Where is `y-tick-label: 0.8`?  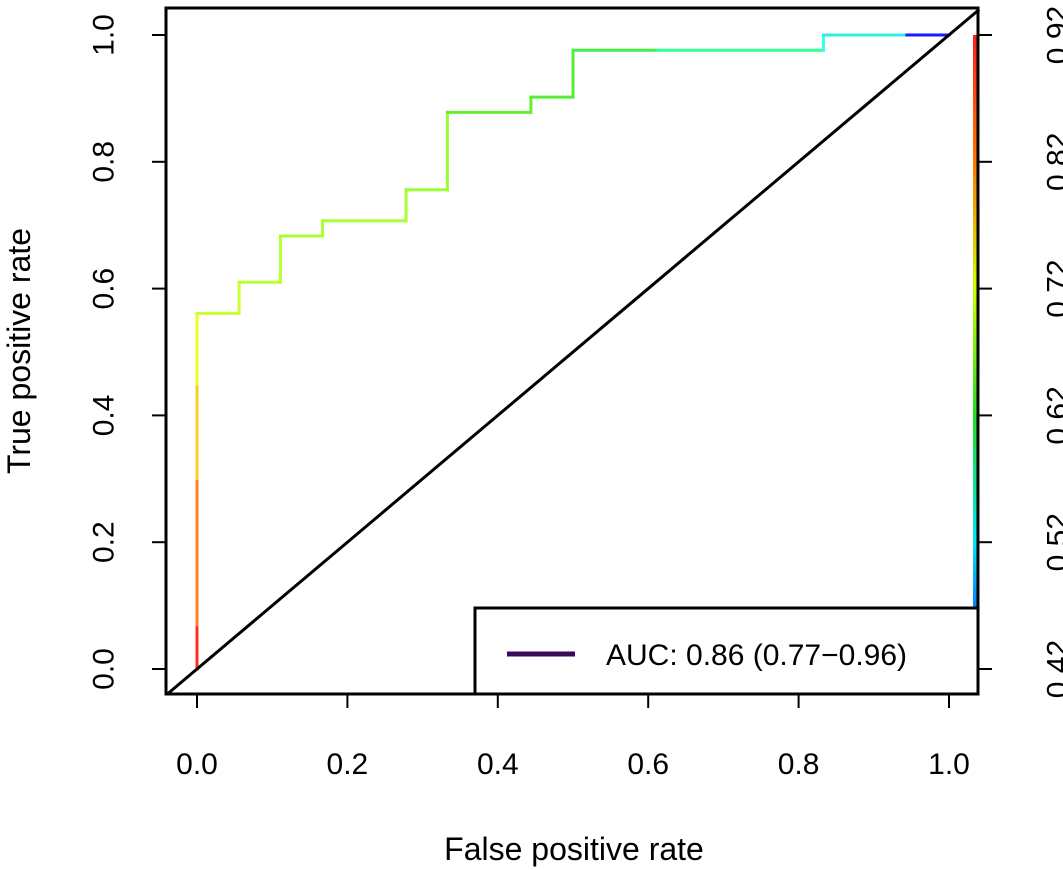 y-tick-label: 0.8 is located at coordinates (104, 162).